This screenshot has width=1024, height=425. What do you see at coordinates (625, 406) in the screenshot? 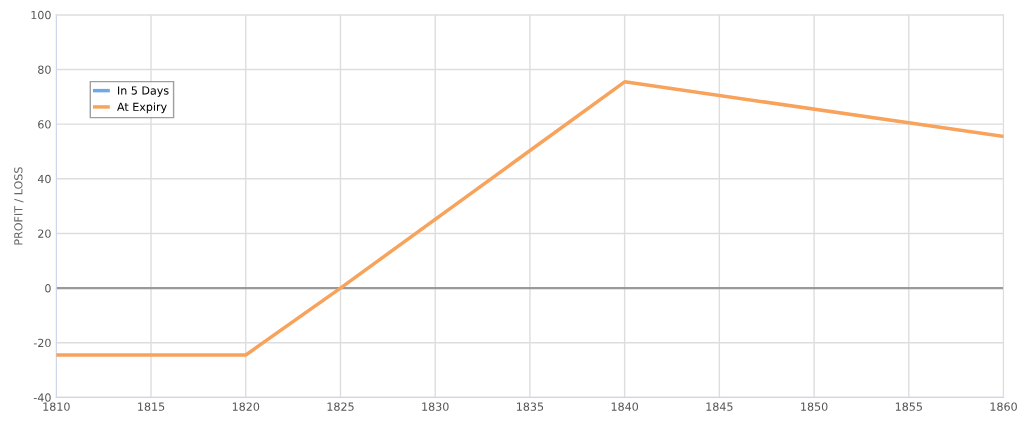
I see `x-tick-label: 1840` at bounding box center [625, 406].